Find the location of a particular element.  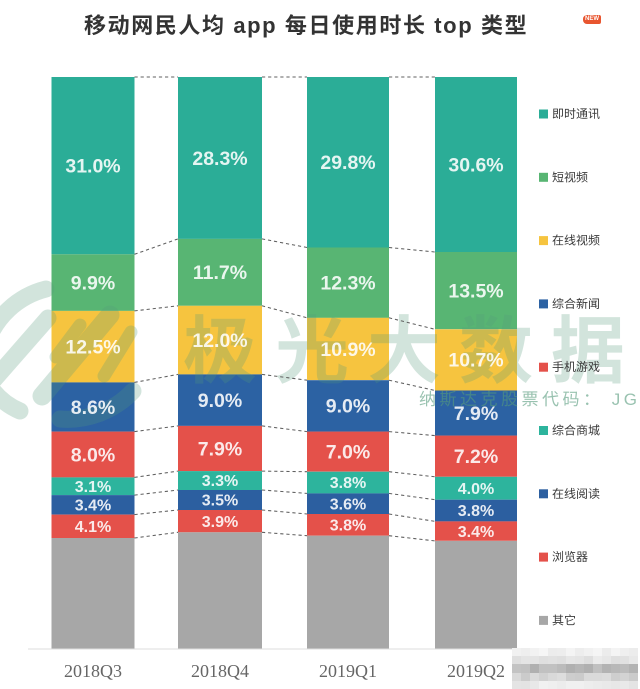

svg-text: 13.5% is located at coordinates (475, 292).